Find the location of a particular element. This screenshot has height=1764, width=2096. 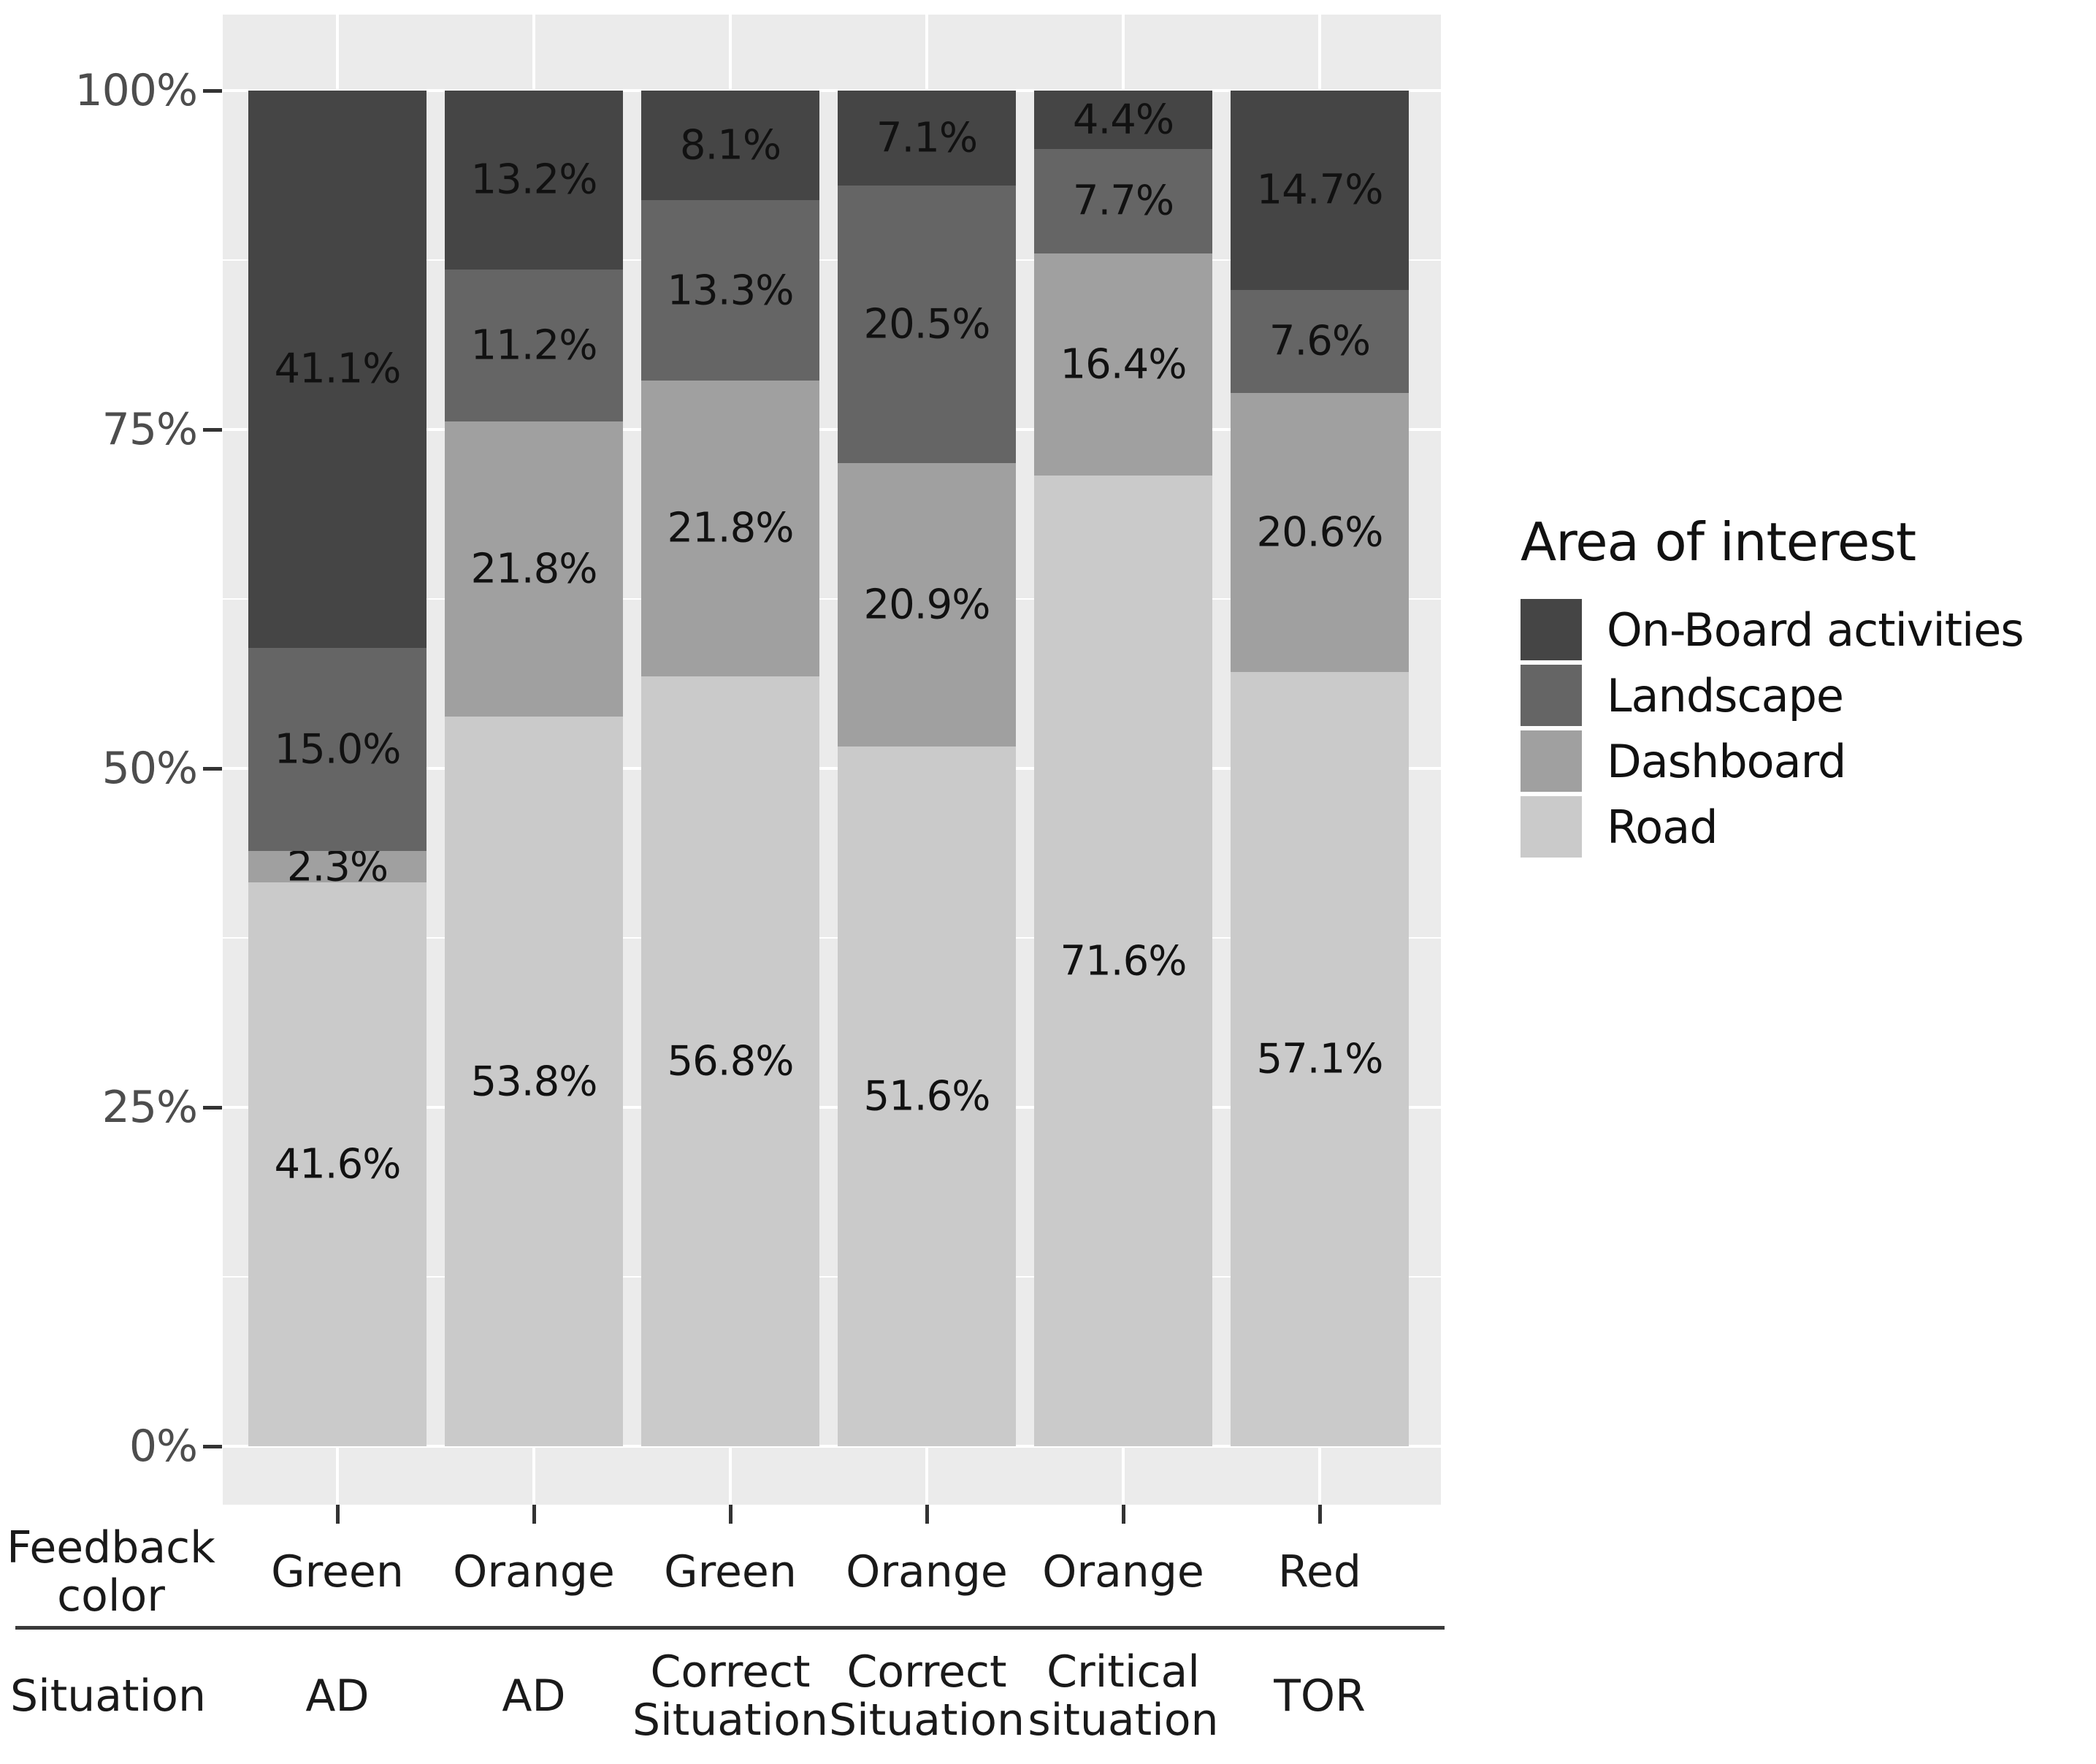

y-axis-label: 0% is located at coordinates (163, 1446).